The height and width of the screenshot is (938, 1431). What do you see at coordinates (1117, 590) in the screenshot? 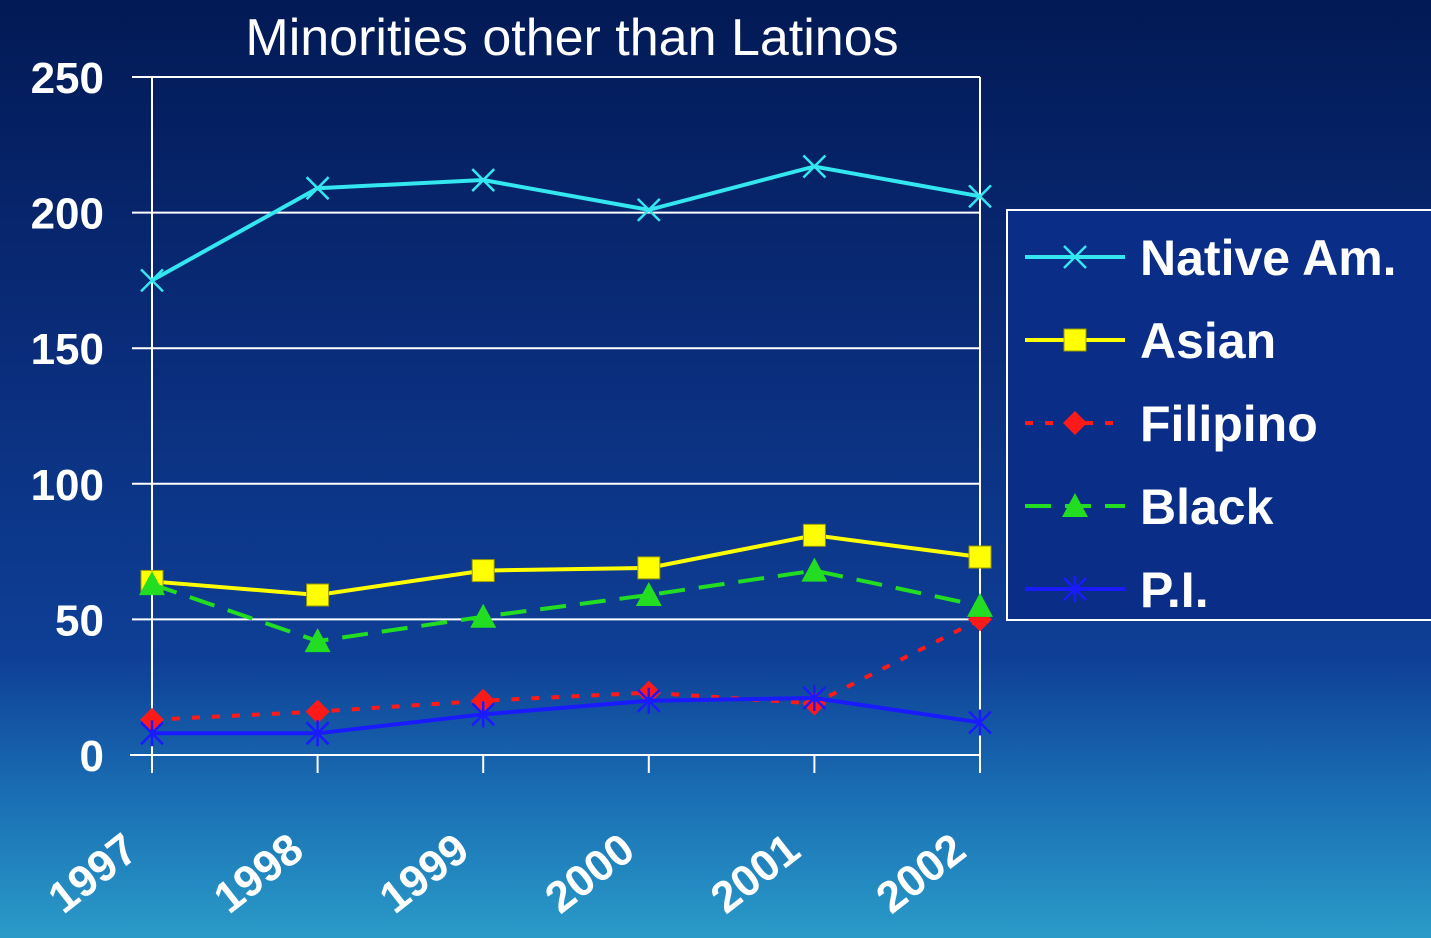
I see `legend-item: P.I.` at bounding box center [1117, 590].